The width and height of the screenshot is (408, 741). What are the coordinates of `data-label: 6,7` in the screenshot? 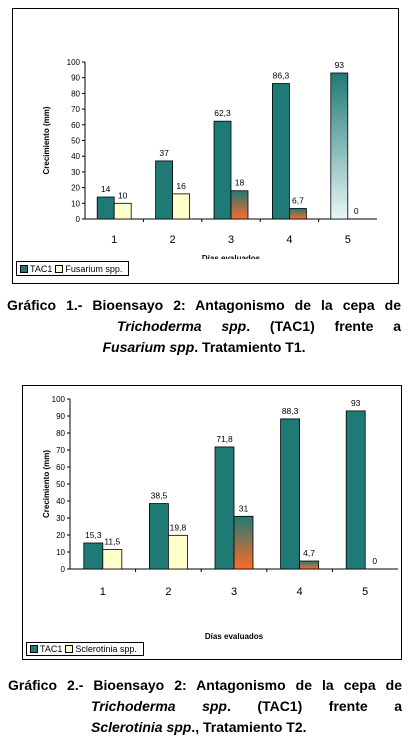 It's located at (298, 200).